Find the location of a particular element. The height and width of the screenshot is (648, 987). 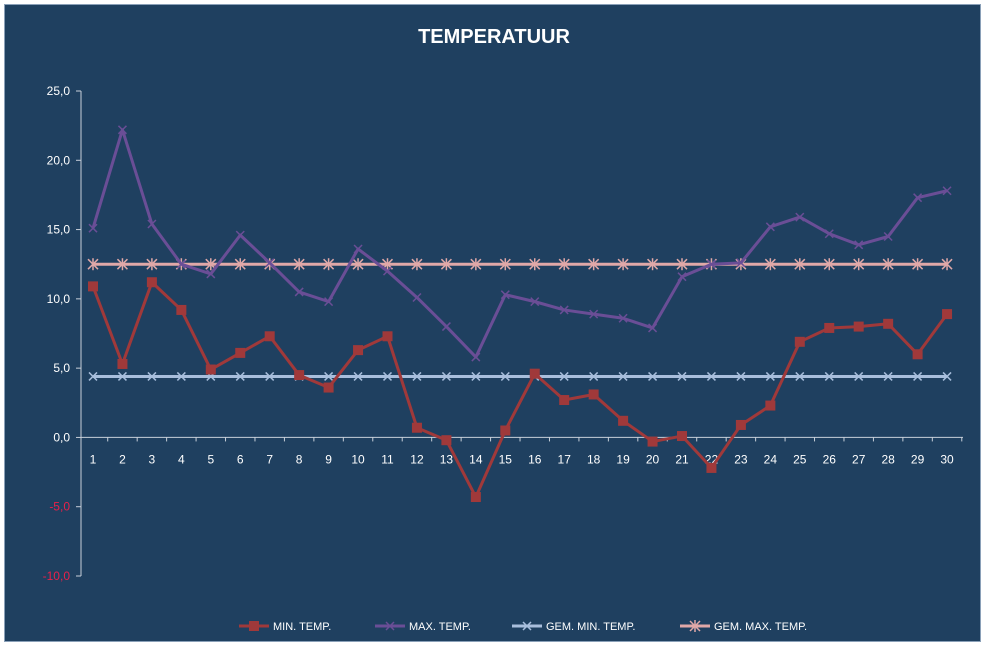

y-tick-label: 0,0 is located at coordinates (61, 437).